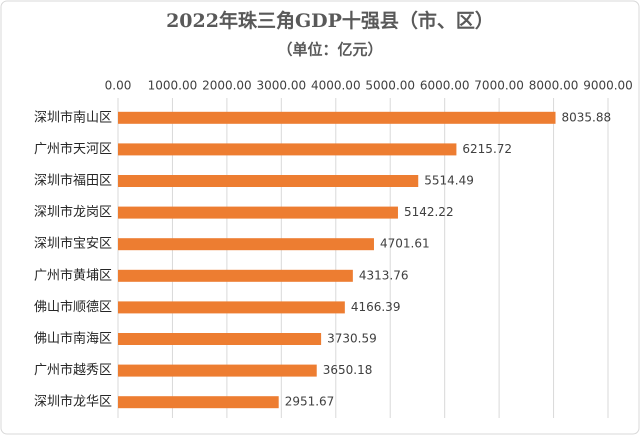  Describe the element at coordinates (227, 86) in the screenshot. I see `x-tick-label: 2000.00` at that location.